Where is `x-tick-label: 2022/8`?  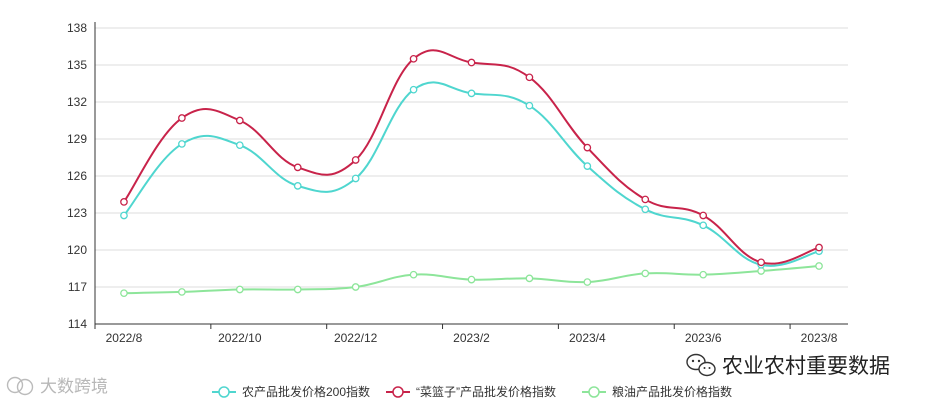 x-tick-label: 2022/8 is located at coordinates (124, 338).